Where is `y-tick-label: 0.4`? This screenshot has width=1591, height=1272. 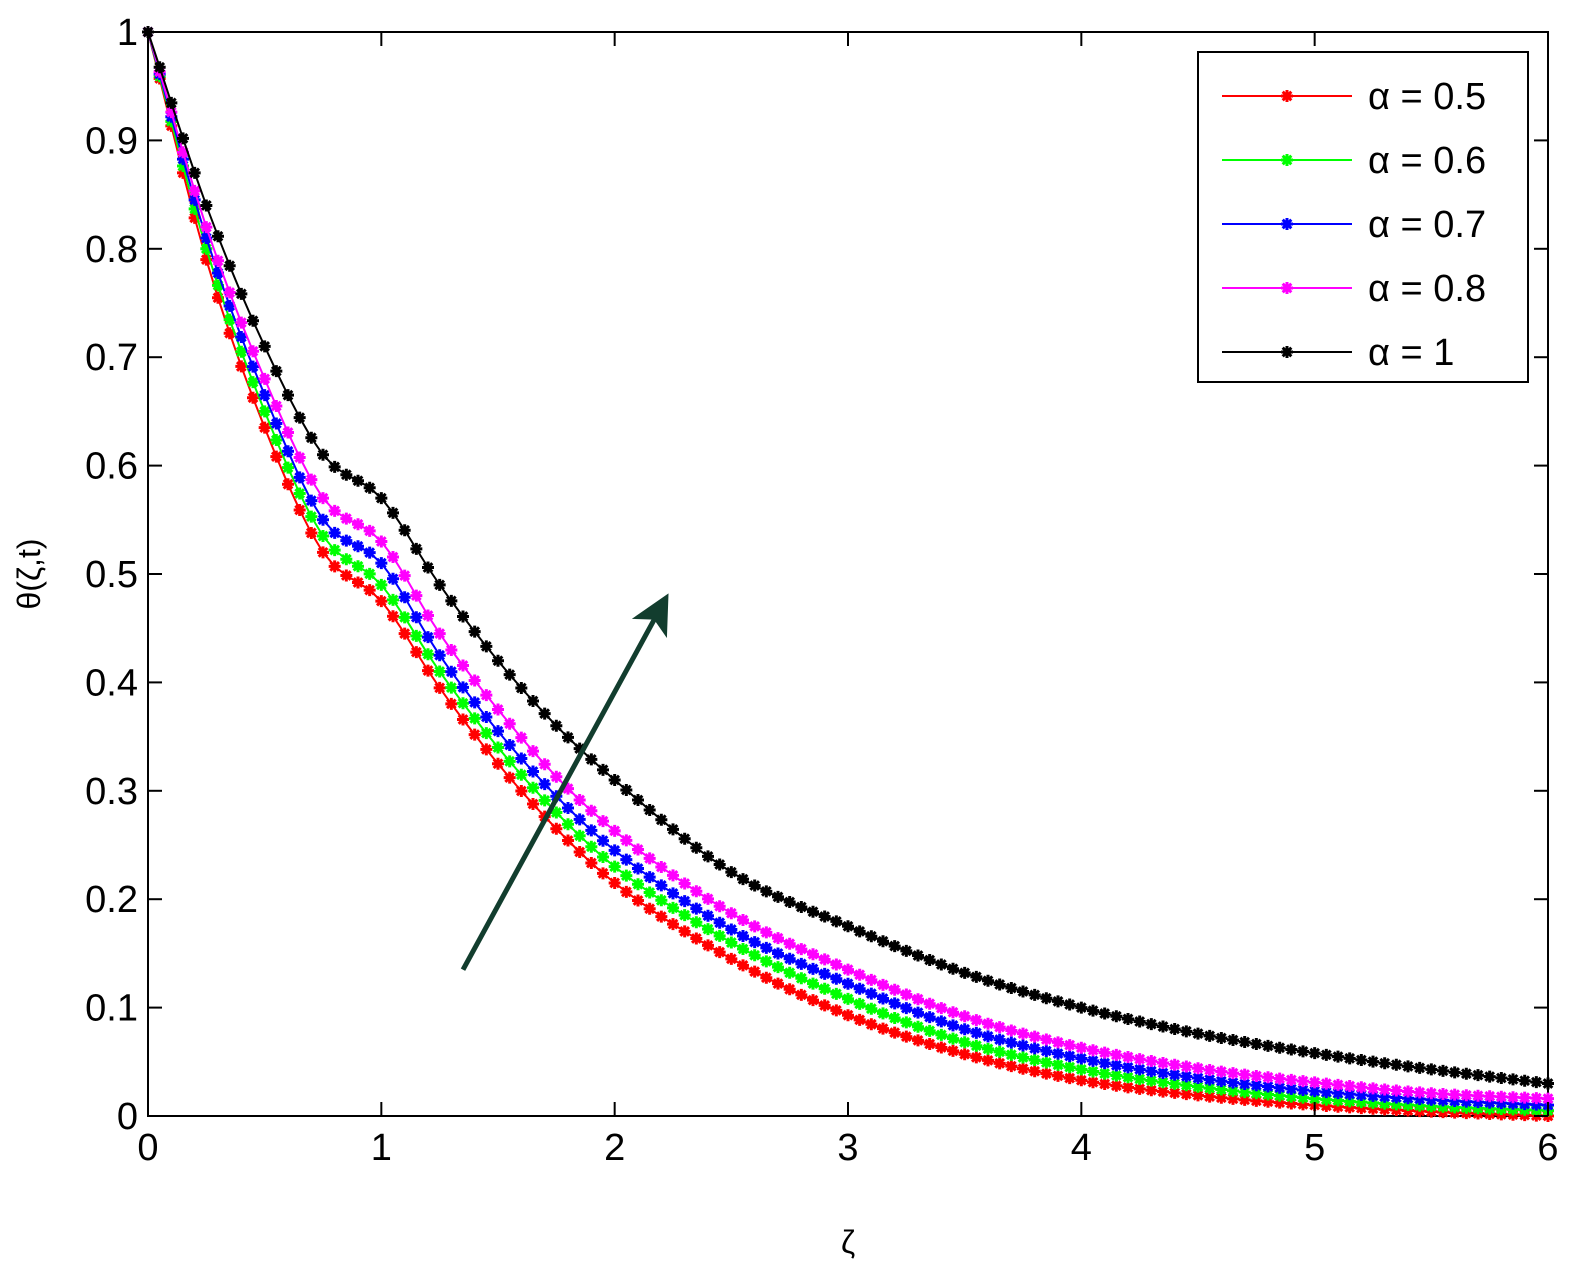 y-tick-label: 0.4 is located at coordinates (111, 683).